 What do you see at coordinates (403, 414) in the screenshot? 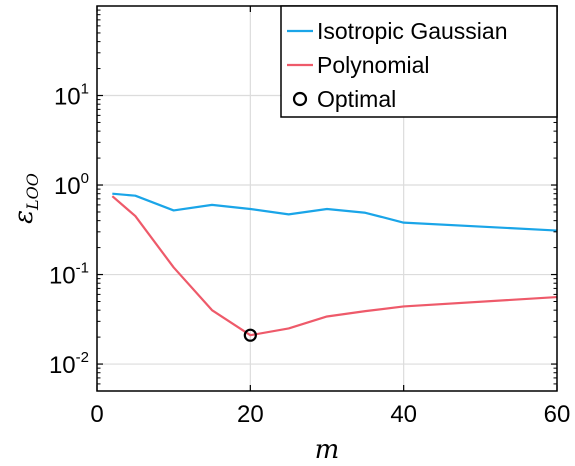
I see `x-tick-label: 40` at bounding box center [403, 414].